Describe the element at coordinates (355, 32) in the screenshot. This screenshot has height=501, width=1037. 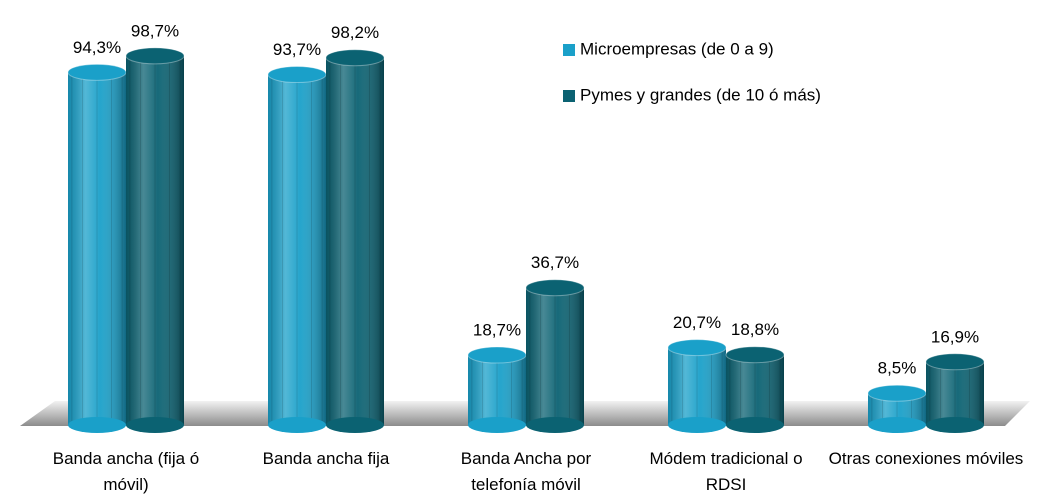
I see `data-label: 98,2%` at that location.